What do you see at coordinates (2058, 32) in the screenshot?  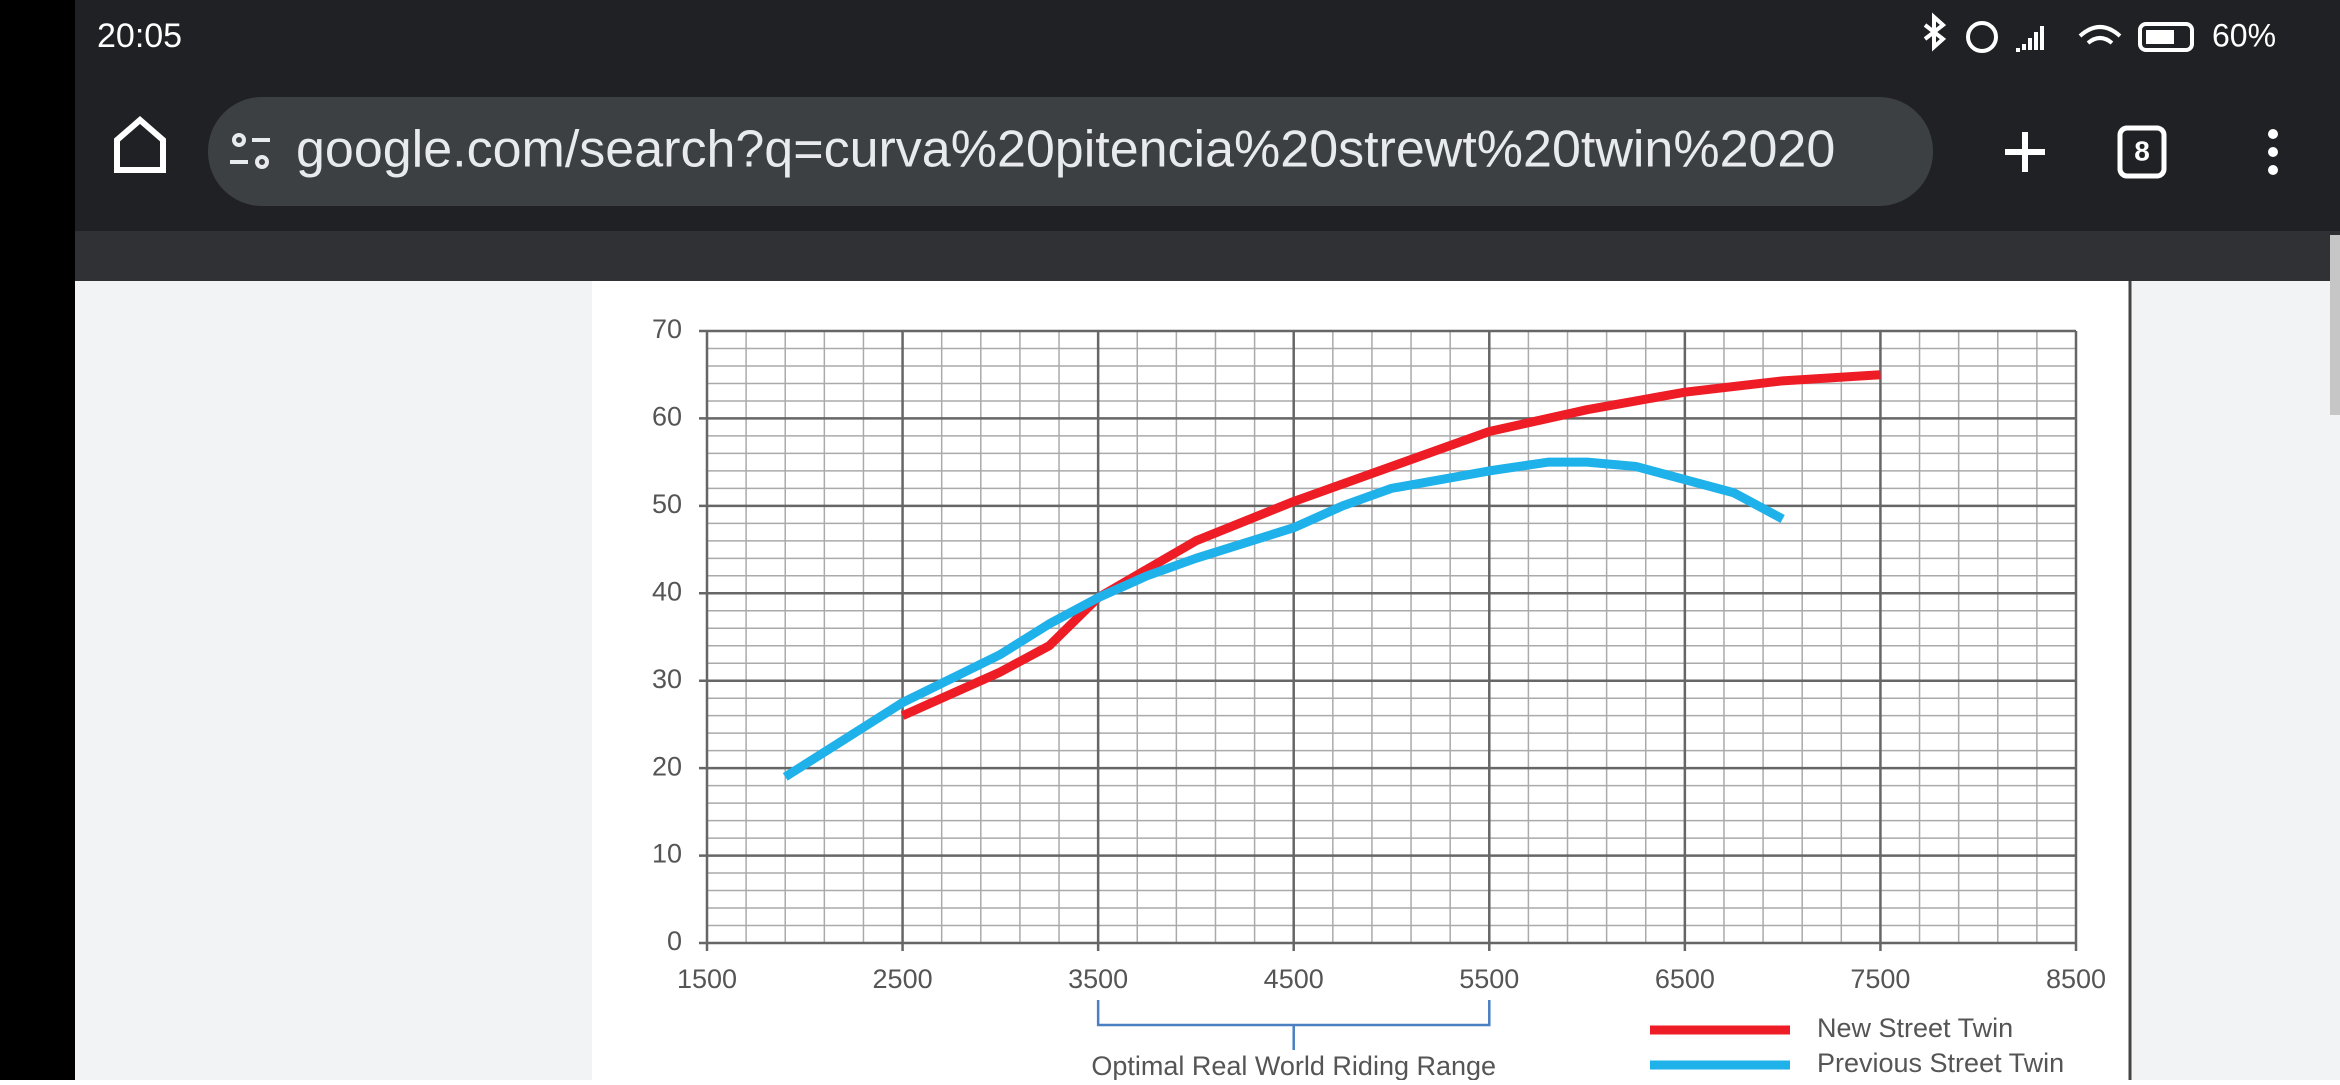 I see `status-icons` at bounding box center [2058, 32].